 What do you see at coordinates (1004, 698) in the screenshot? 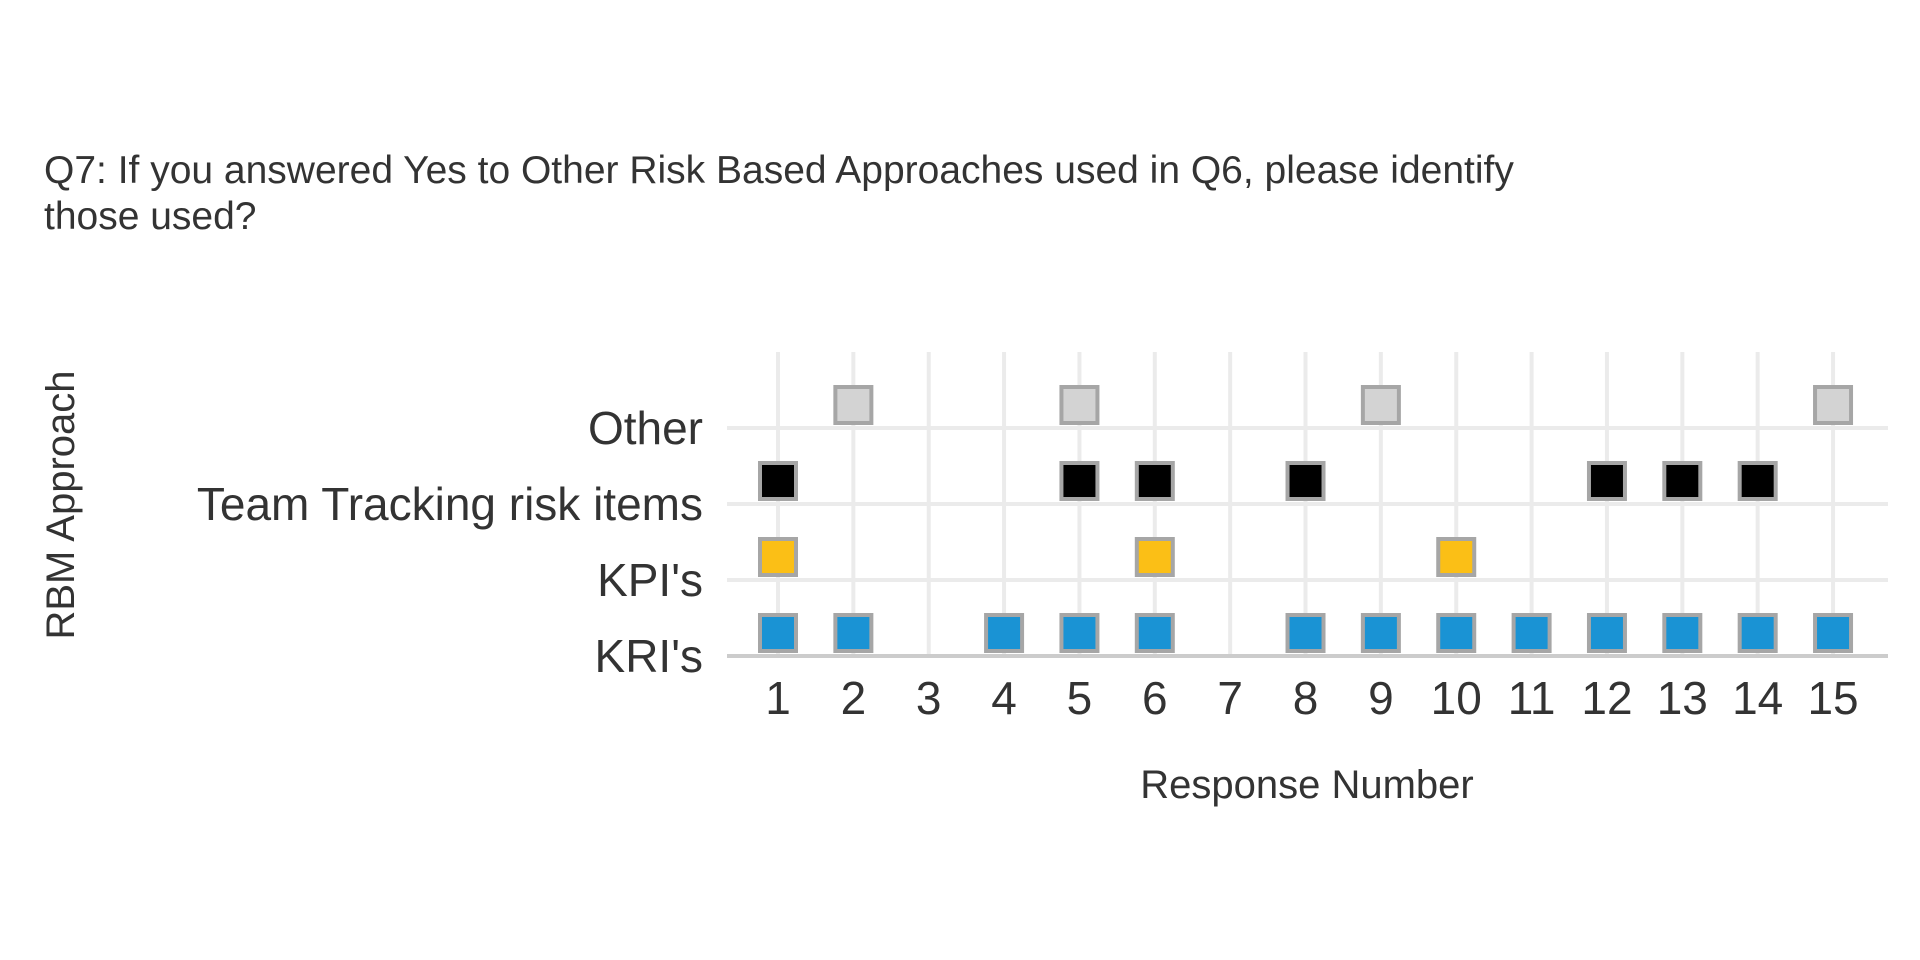
I see `x-tick-label: 4` at bounding box center [1004, 698].